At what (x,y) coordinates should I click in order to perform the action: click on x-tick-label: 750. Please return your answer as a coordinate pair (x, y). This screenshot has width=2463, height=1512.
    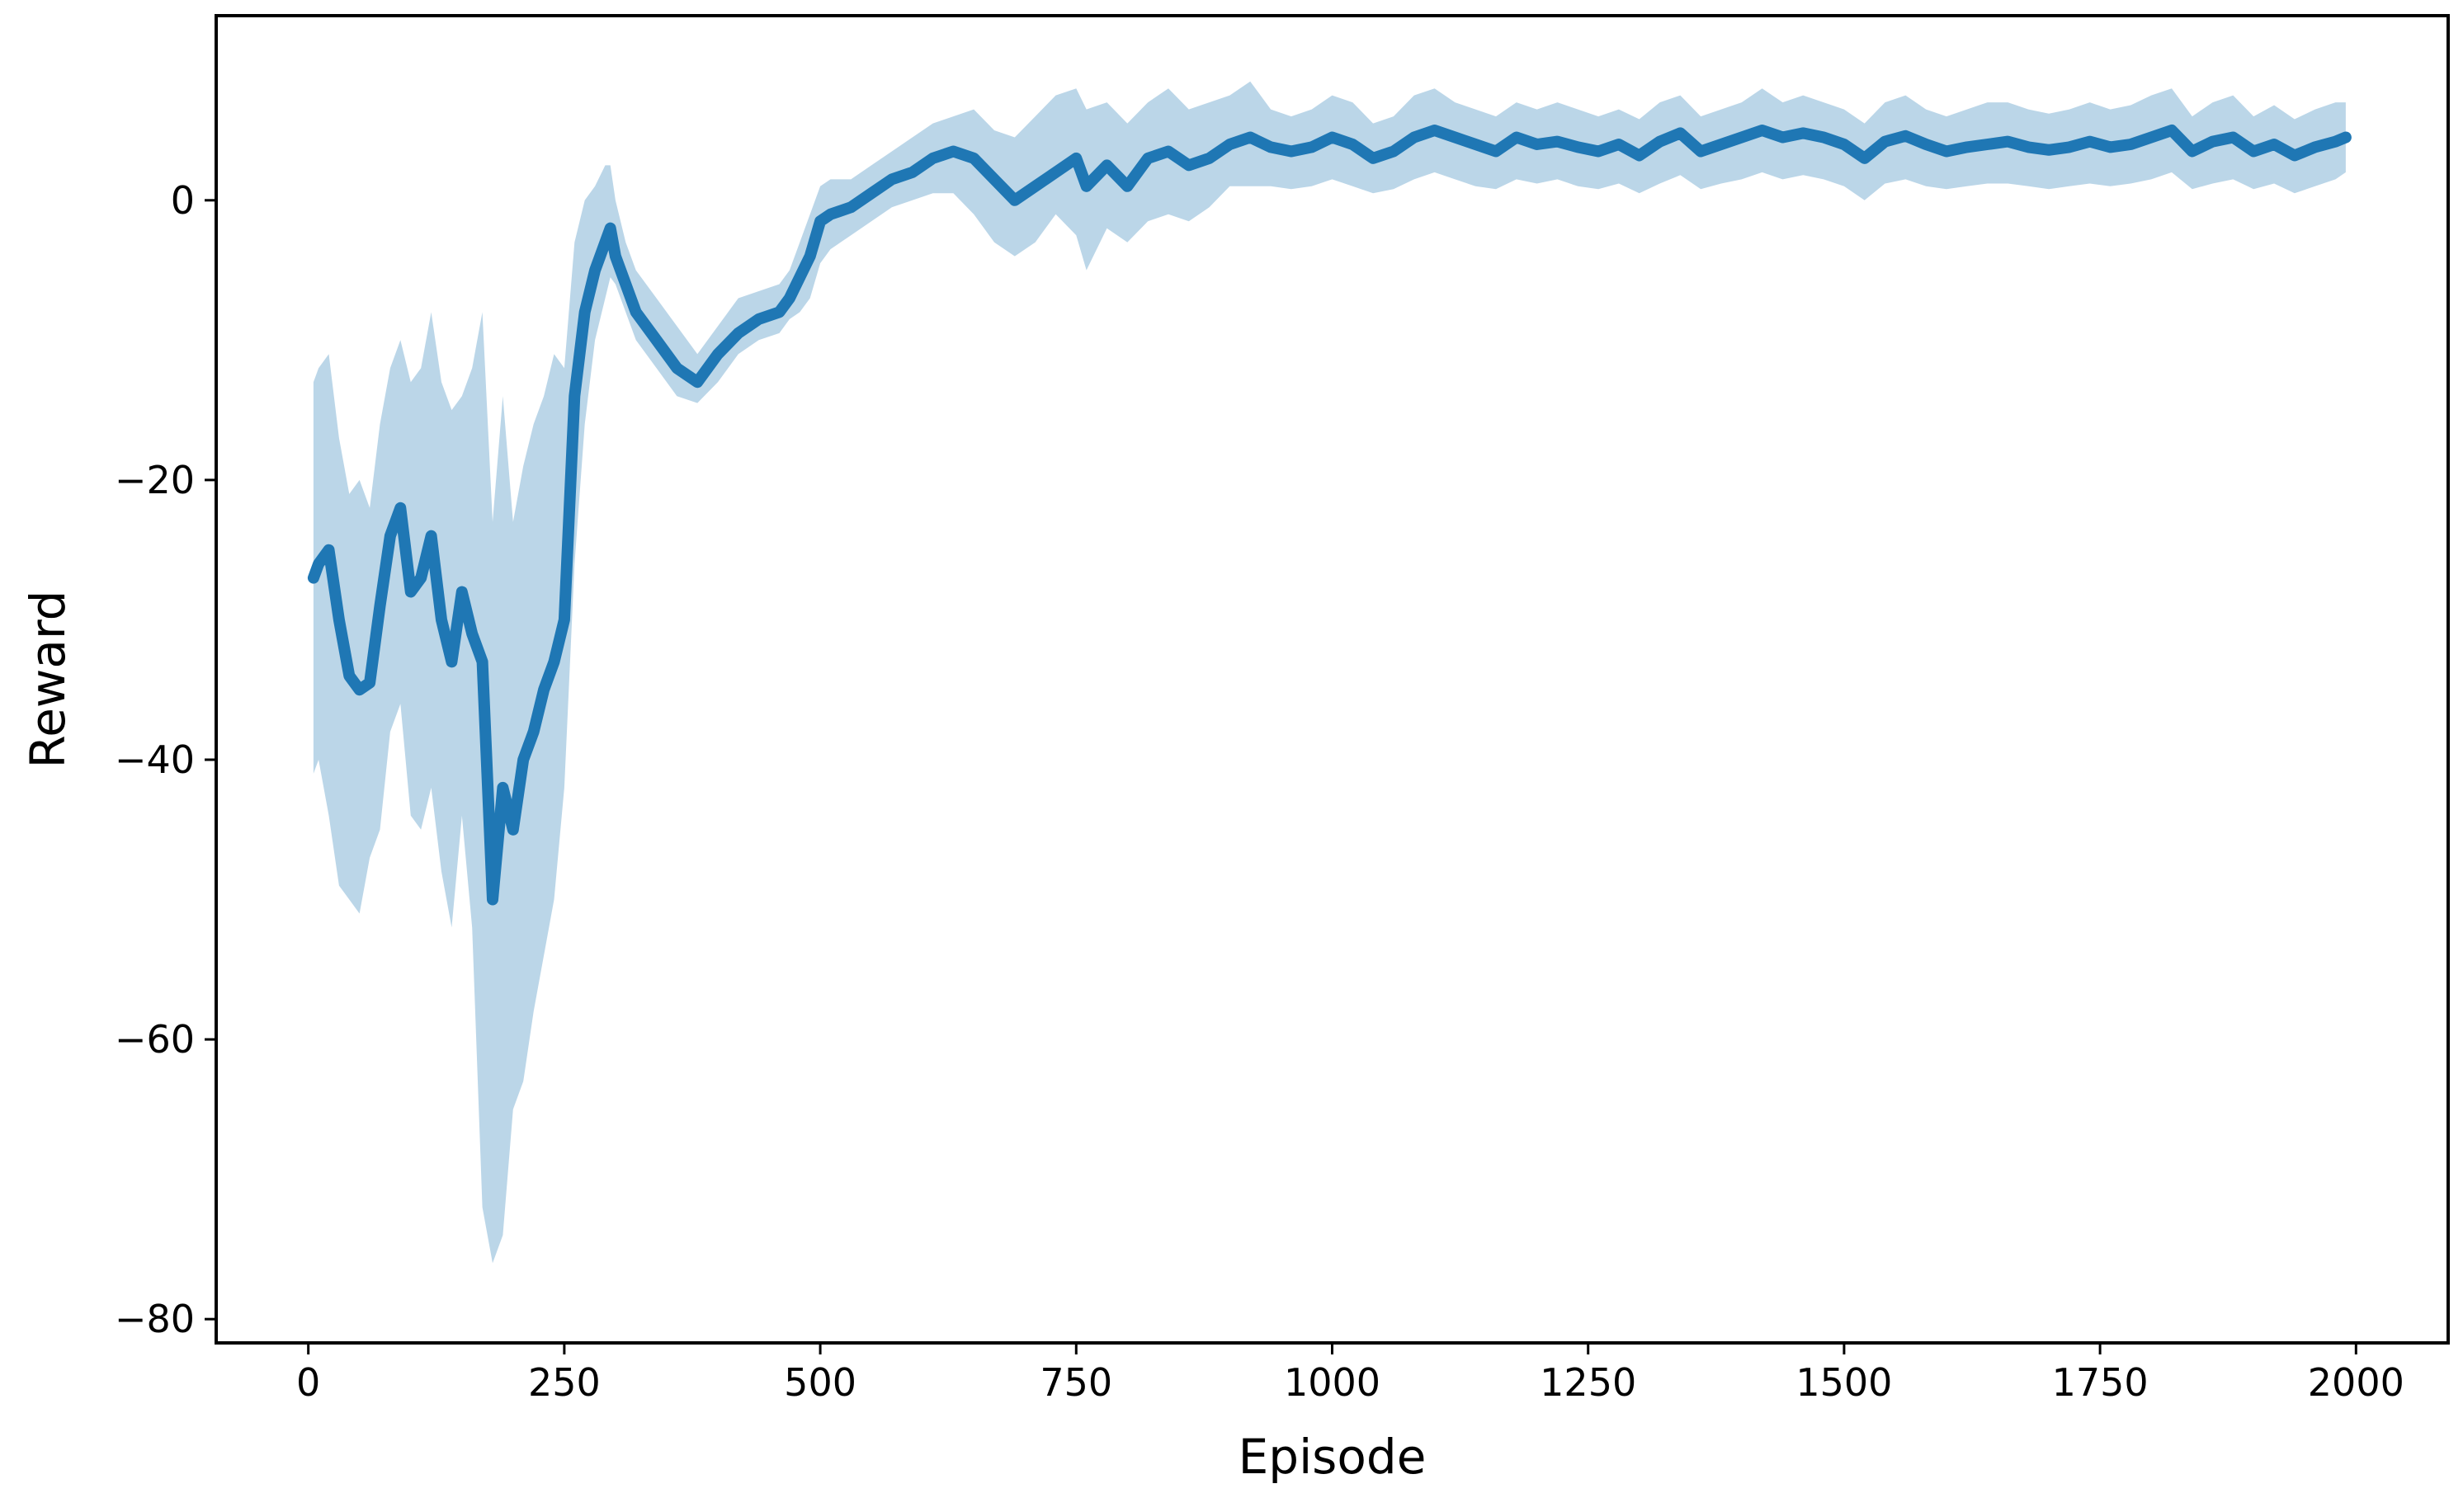
    Looking at the image, I should click on (1076, 1382).